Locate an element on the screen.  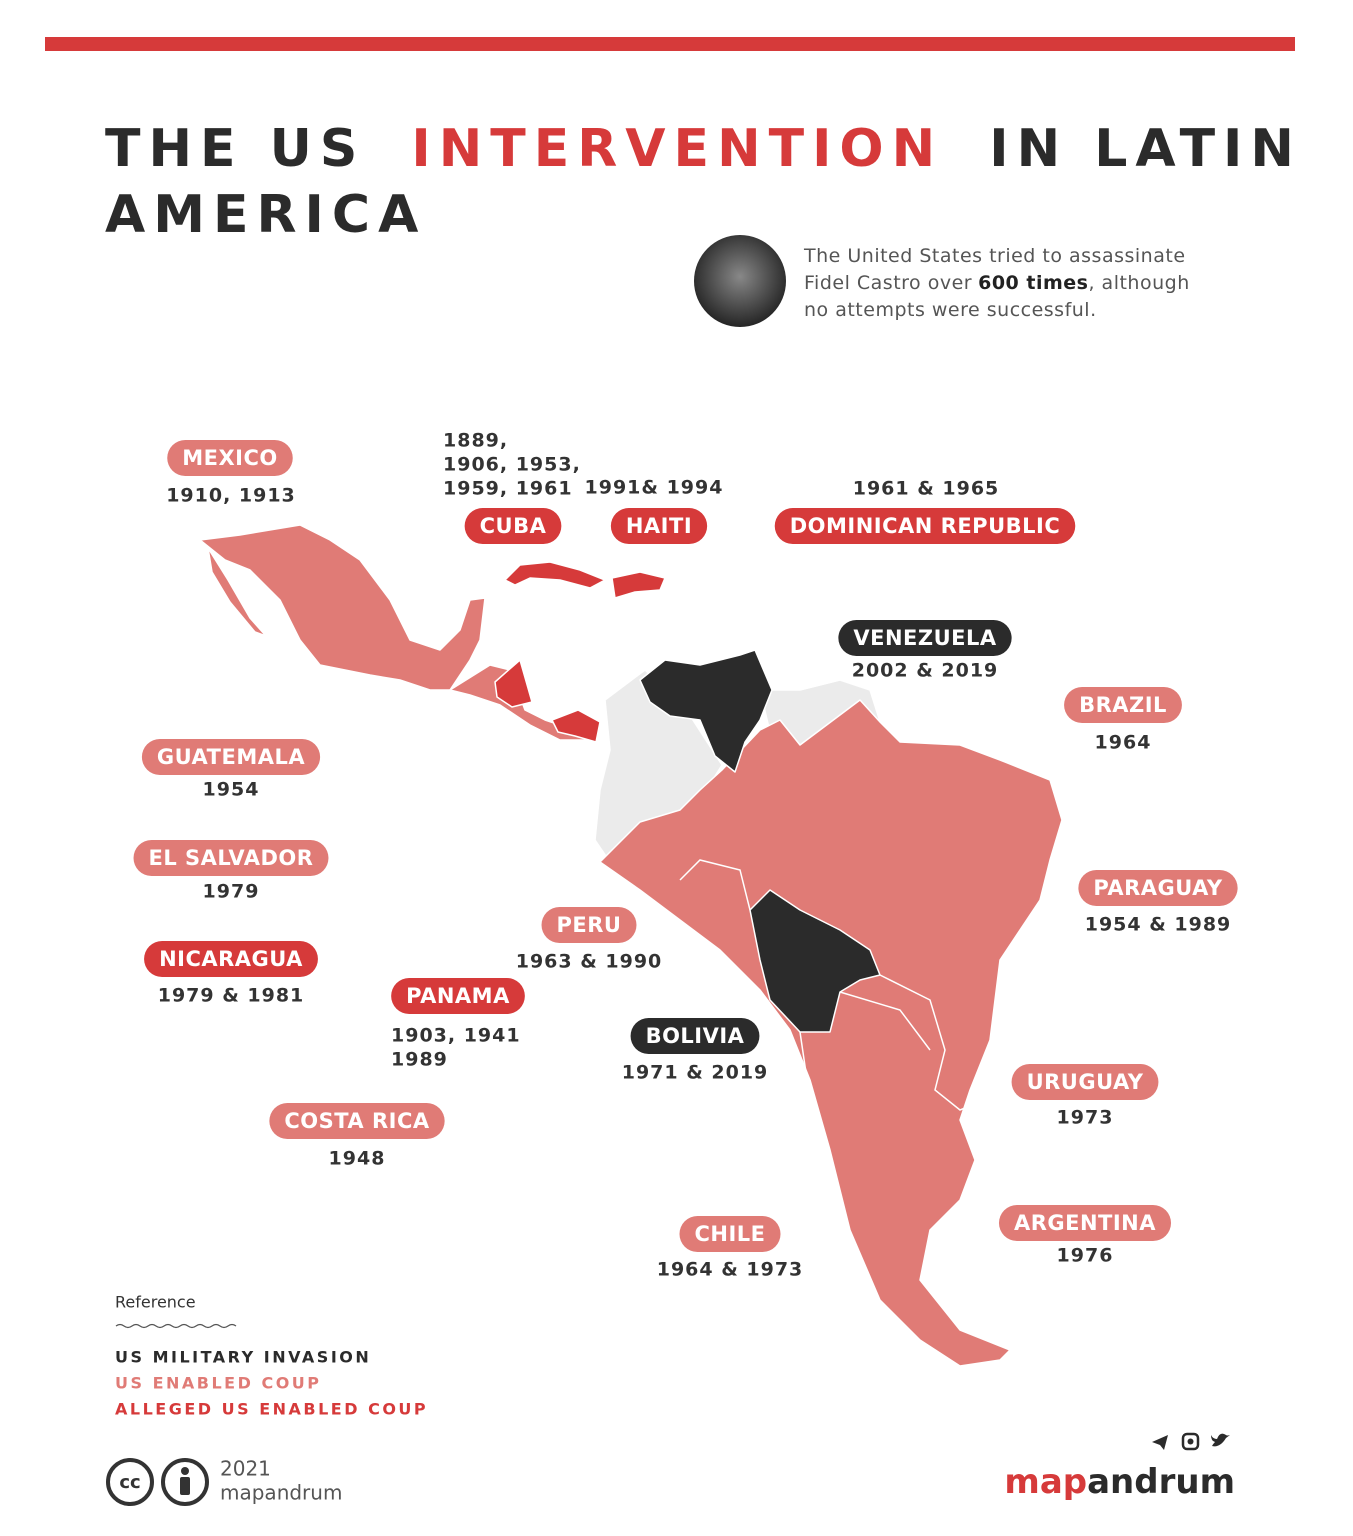
instagram-icon is located at coordinates (1190, 1441).